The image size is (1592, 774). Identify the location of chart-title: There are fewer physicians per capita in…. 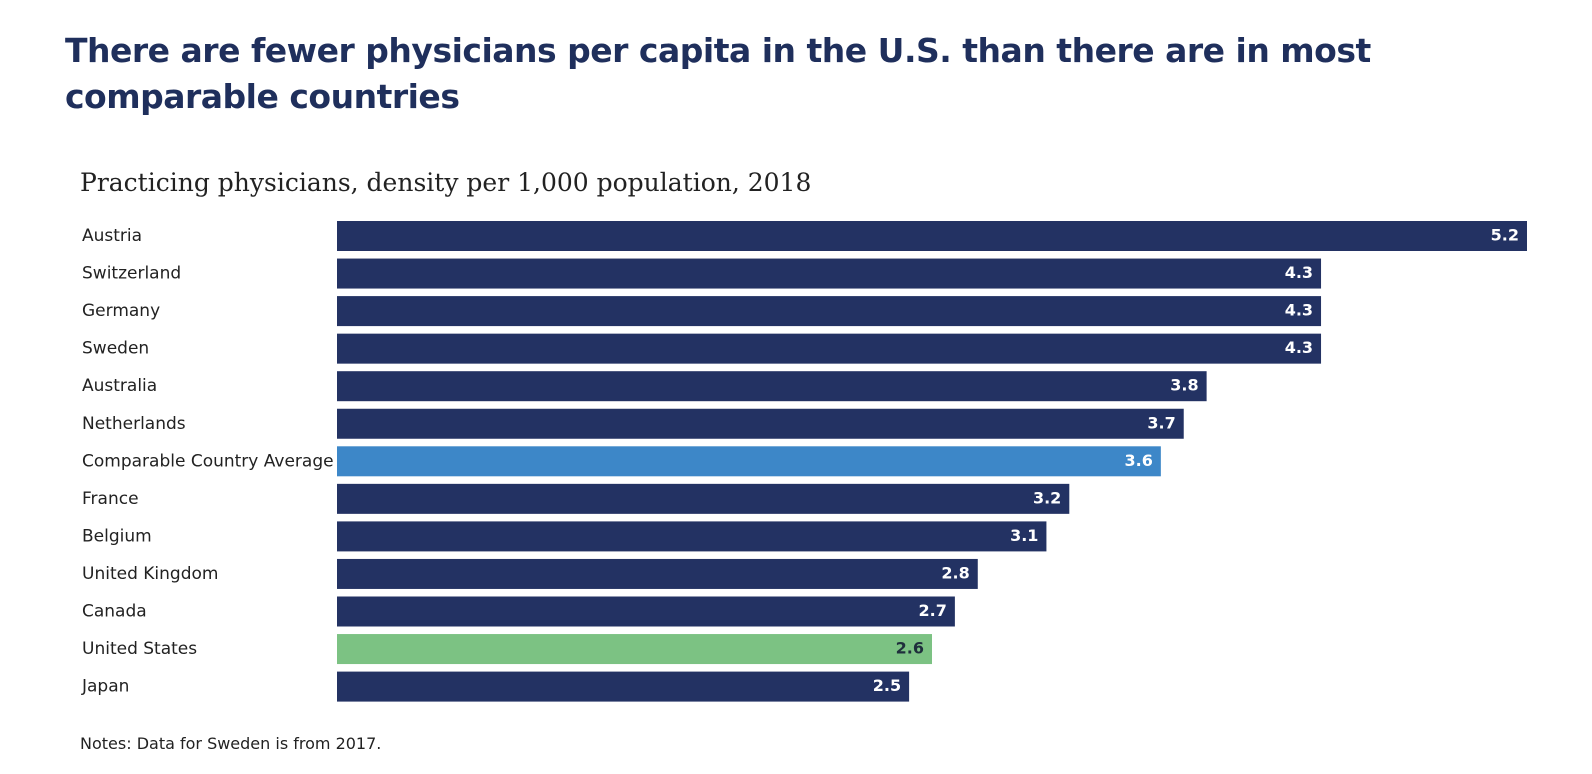
(718, 73).